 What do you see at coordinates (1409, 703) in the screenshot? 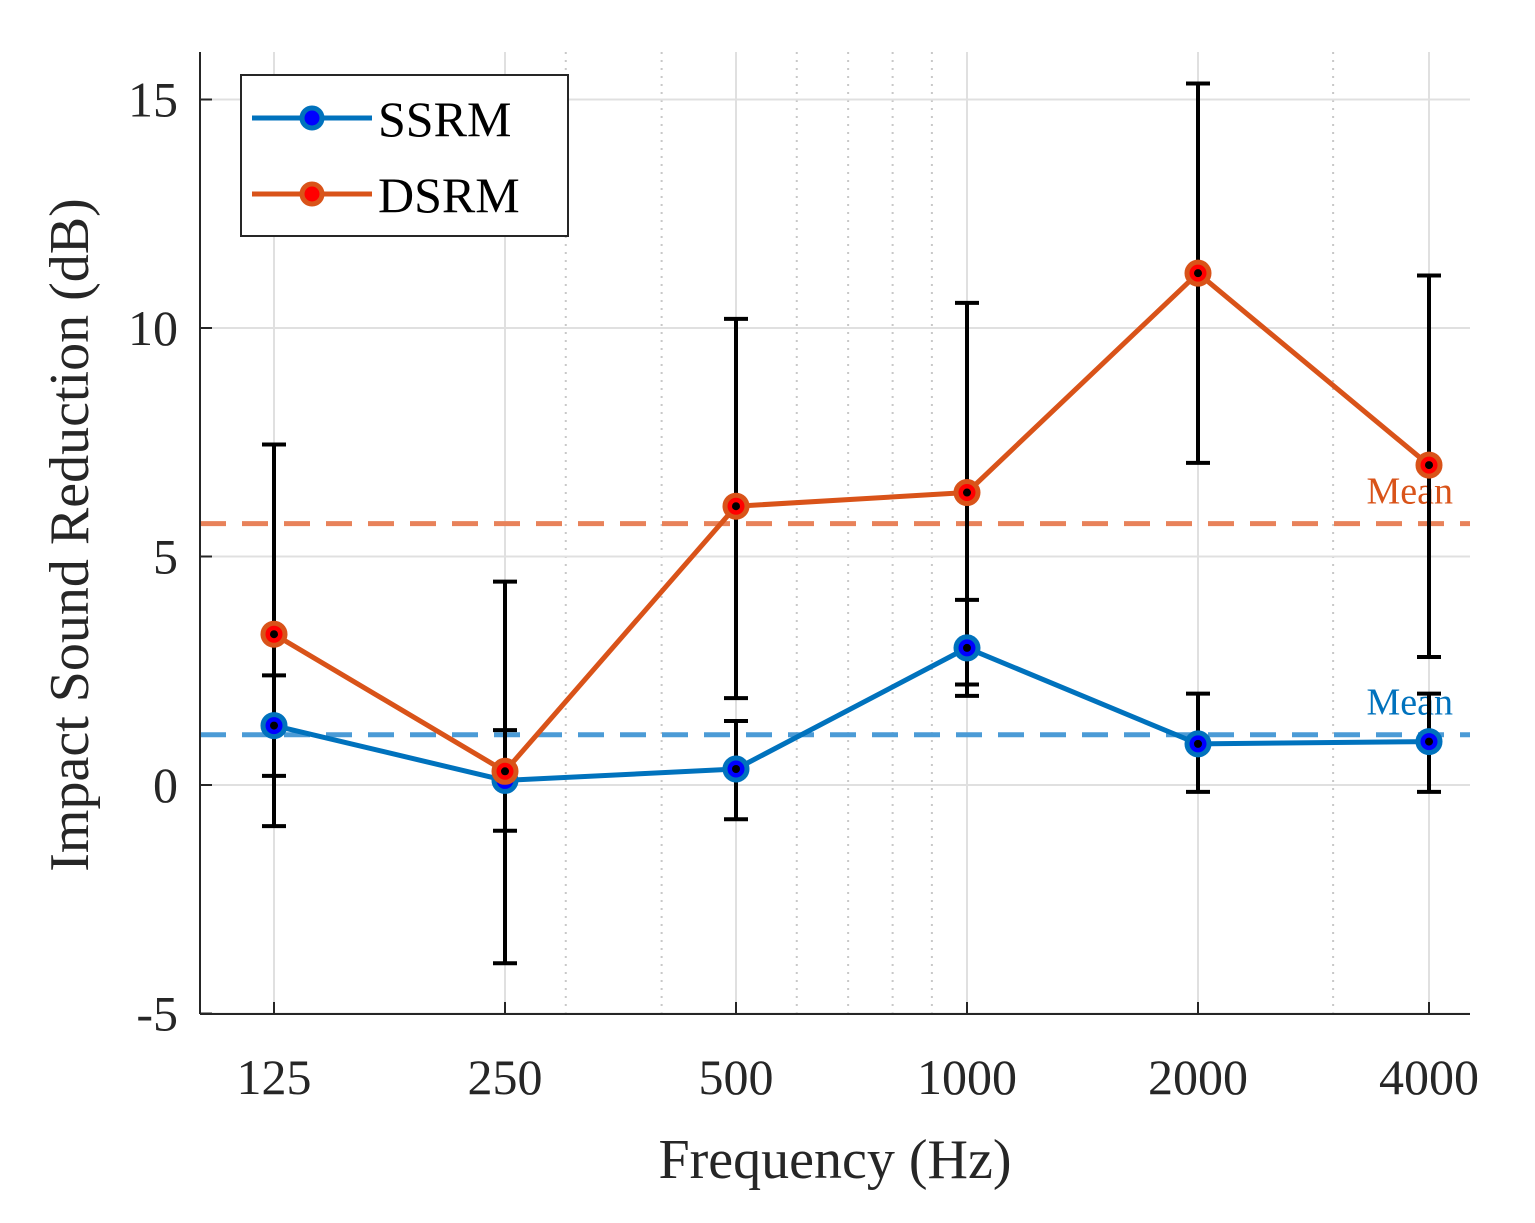
I see `mean-label-ssrm: Mean` at bounding box center [1409, 703].